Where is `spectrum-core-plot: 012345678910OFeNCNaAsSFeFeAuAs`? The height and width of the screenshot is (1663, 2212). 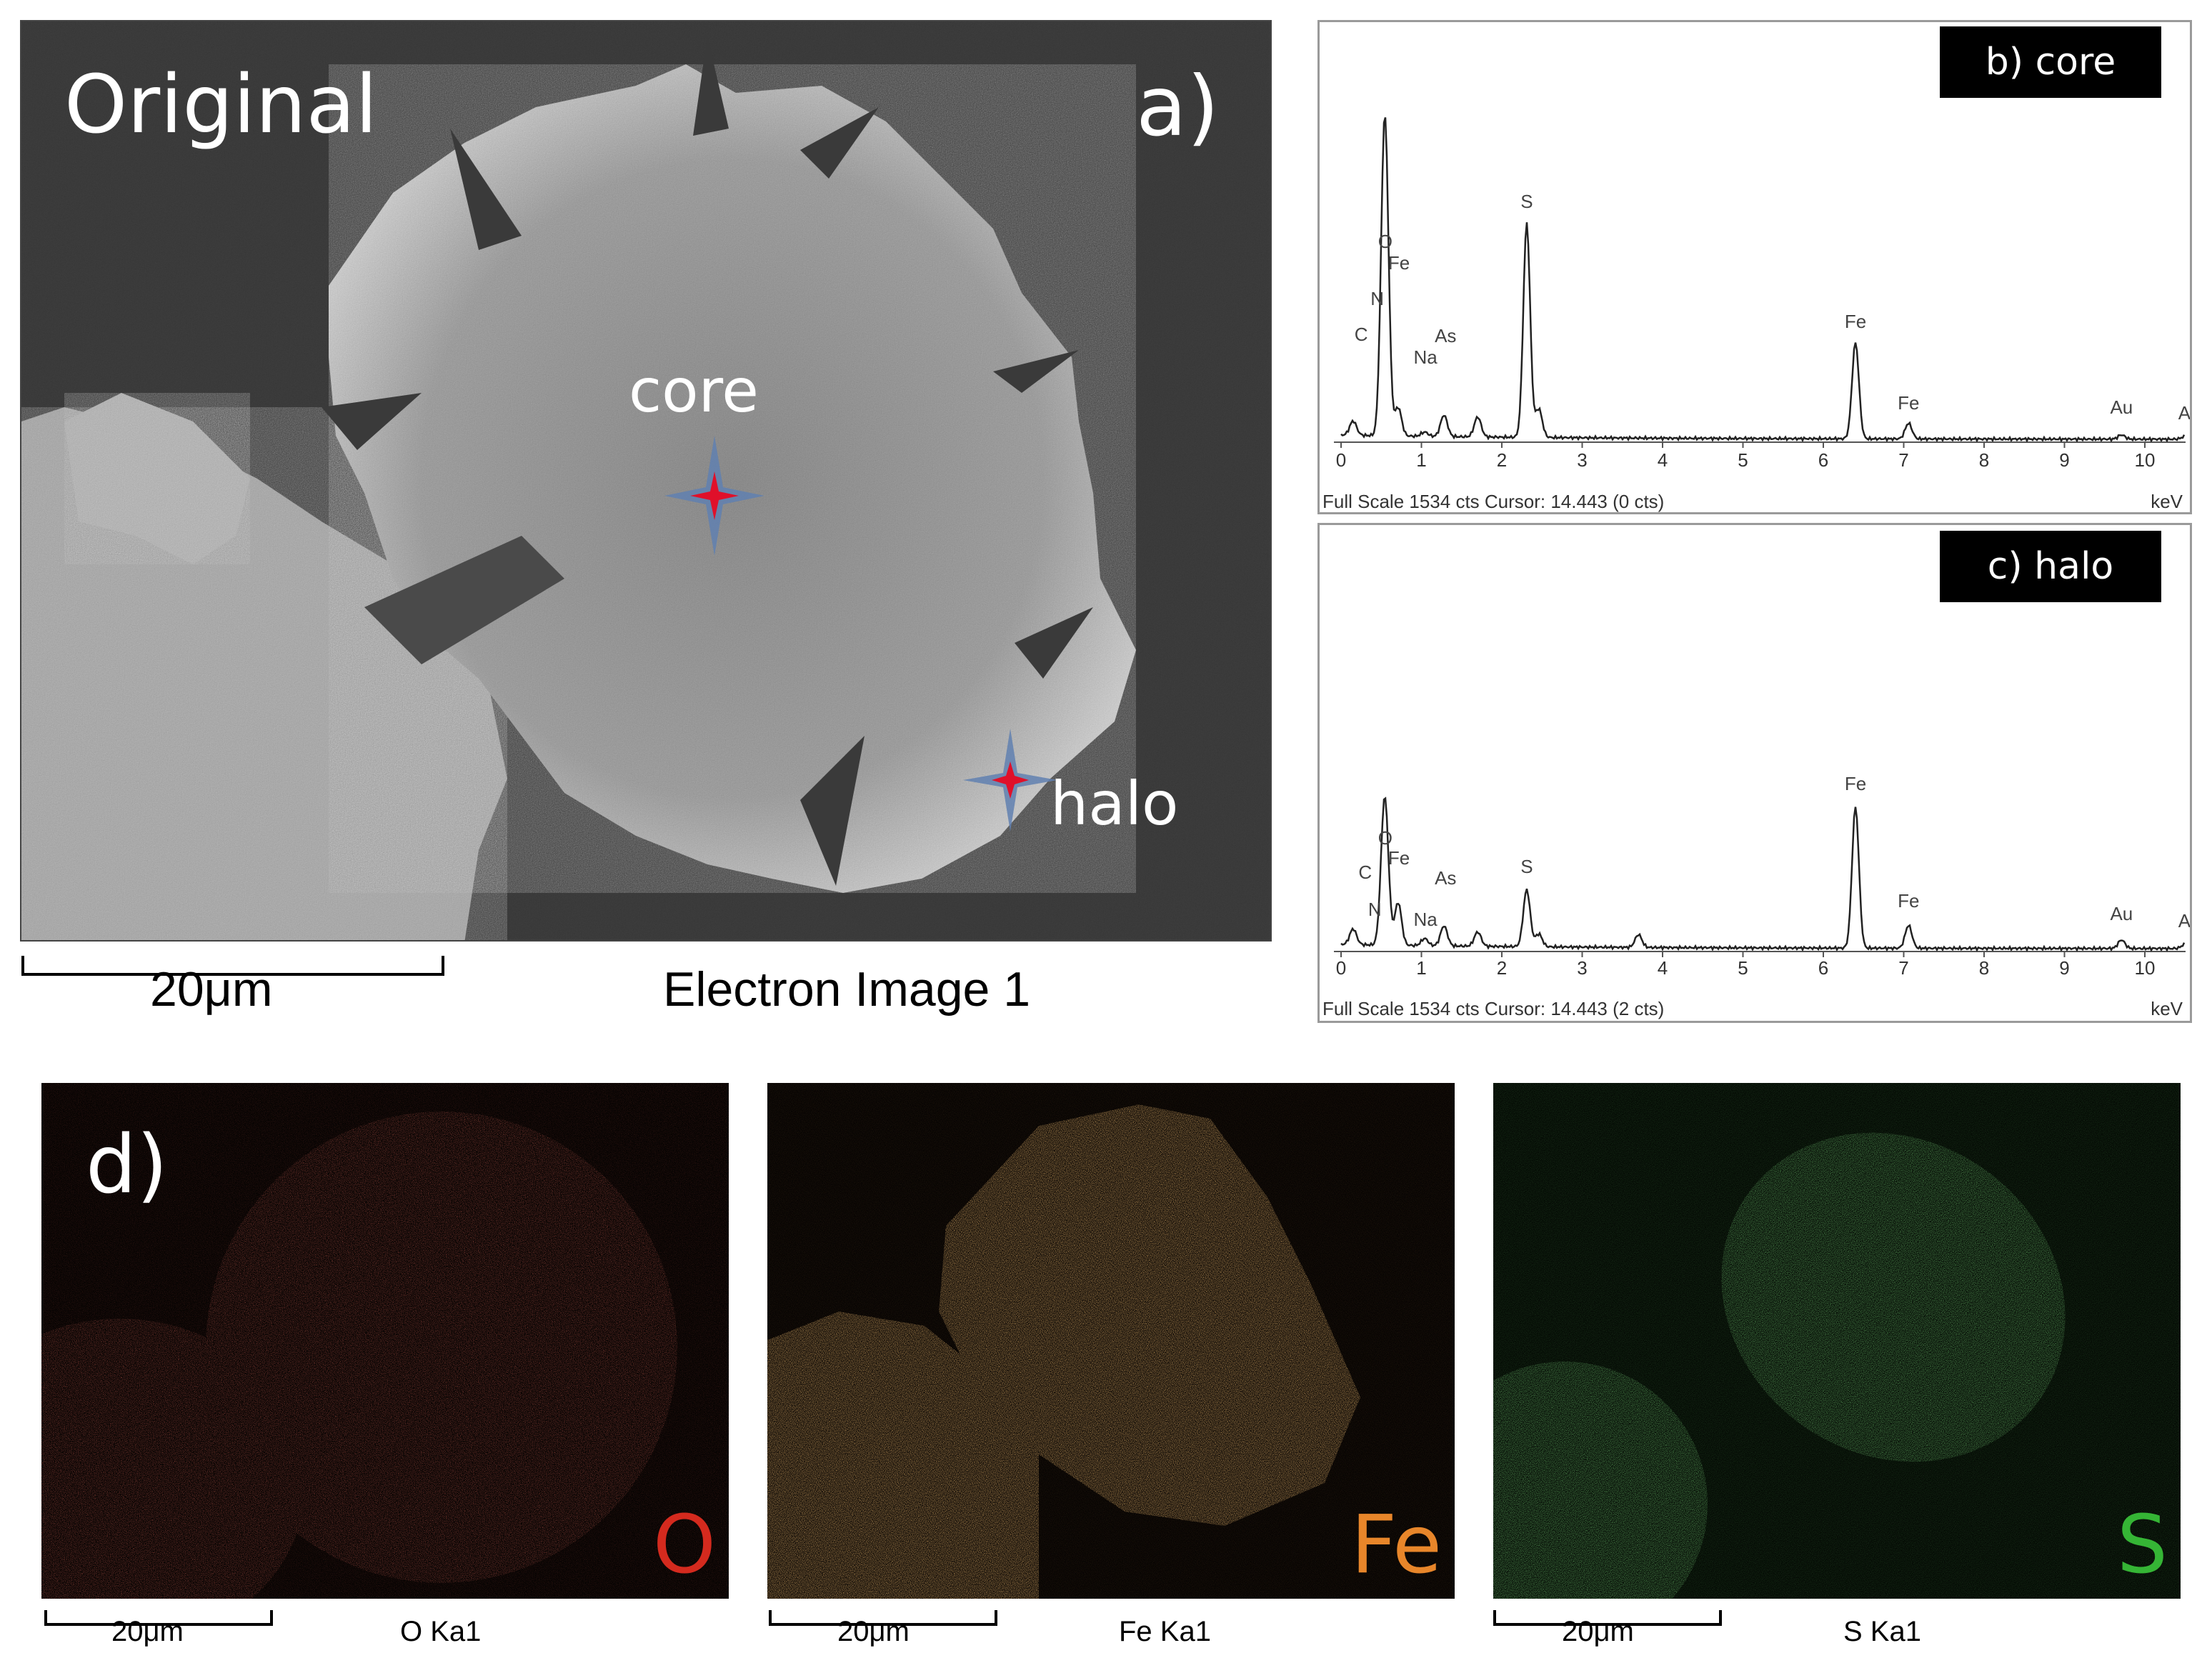 spectrum-core-plot: 012345678910OFeNCNaAsSFeFeAuAs is located at coordinates (1762, 294).